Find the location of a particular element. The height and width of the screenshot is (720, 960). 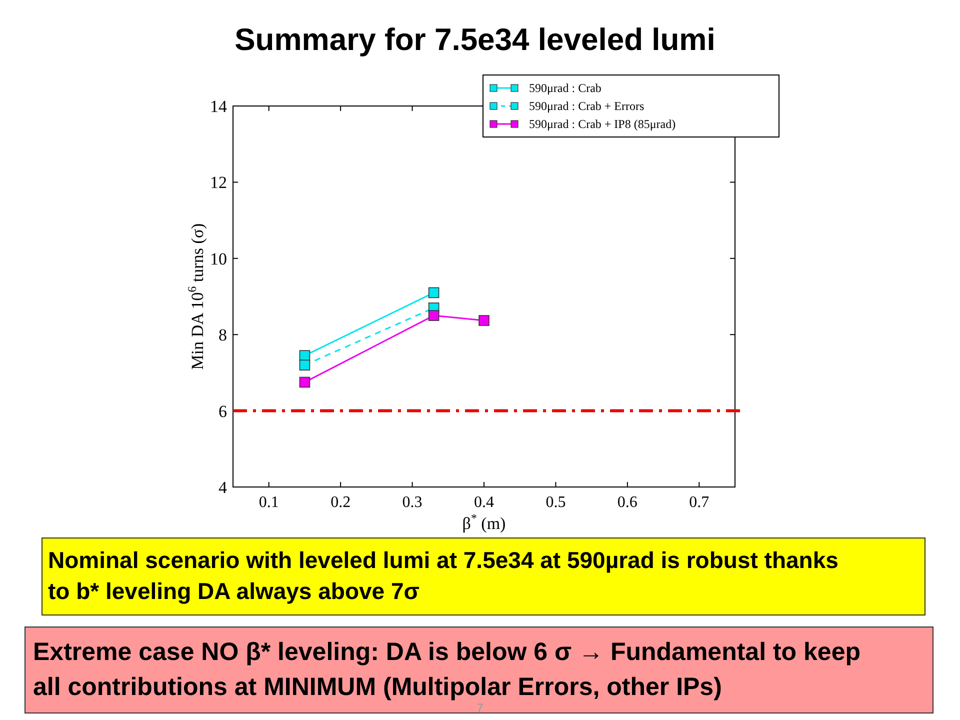

x-tick-label: 0.7 is located at coordinates (699, 502).